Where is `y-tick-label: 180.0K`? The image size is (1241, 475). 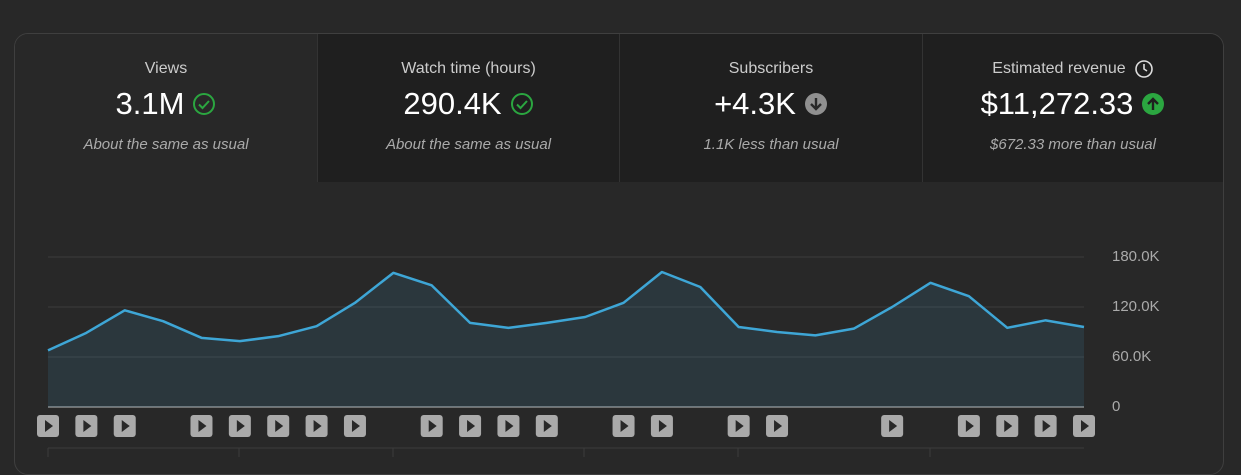
y-tick-label: 180.0K is located at coordinates (1136, 256).